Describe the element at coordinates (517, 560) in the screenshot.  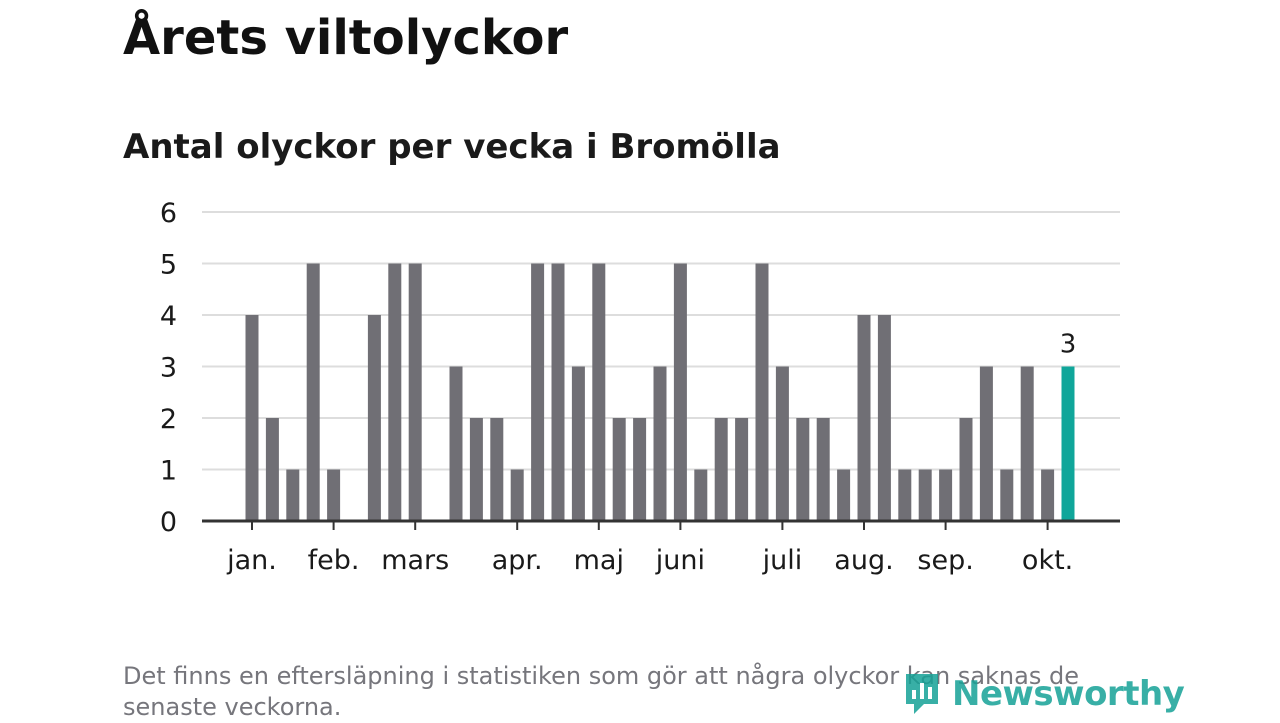
I see `x-tick-label: apr.` at that location.